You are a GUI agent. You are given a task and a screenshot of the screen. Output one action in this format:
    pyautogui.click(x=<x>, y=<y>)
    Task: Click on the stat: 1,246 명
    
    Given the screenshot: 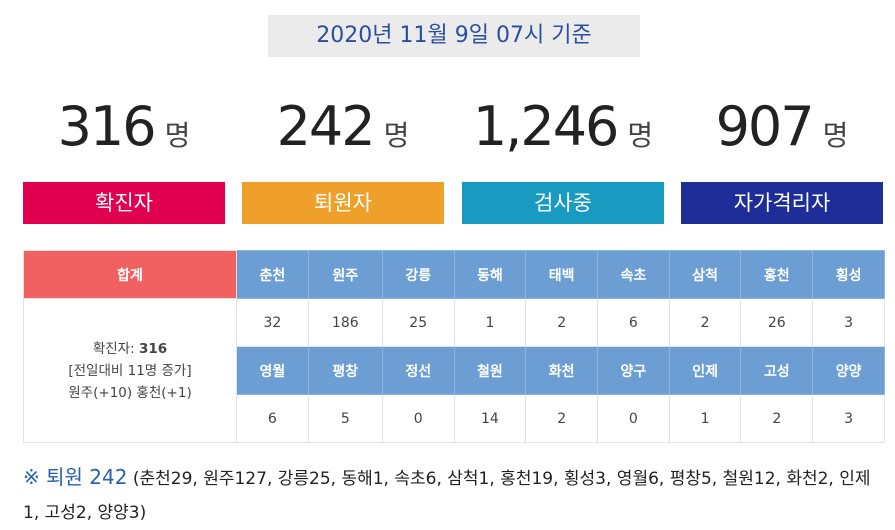 What is the action you would take?
    pyautogui.click(x=563, y=126)
    